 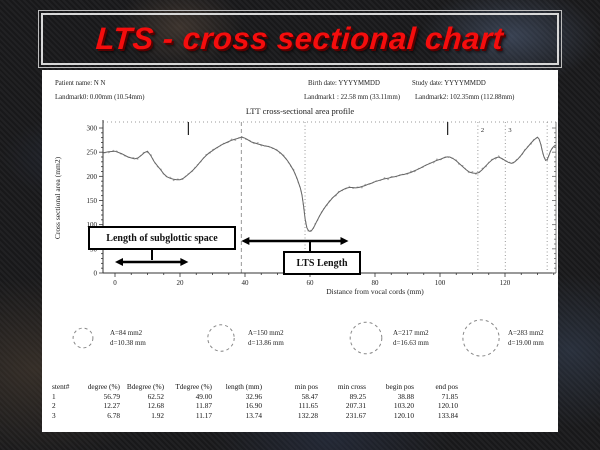 What do you see at coordinates (357, 396) in the screenshot?
I see `table-cell: 89.25` at bounding box center [357, 396].